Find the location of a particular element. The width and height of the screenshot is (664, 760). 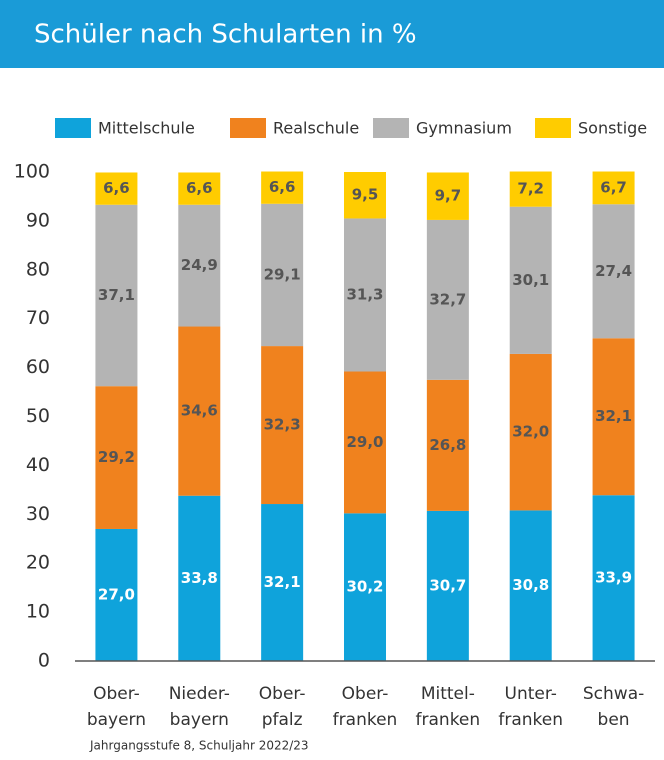

value-label: 6,7 is located at coordinates (613, 187).